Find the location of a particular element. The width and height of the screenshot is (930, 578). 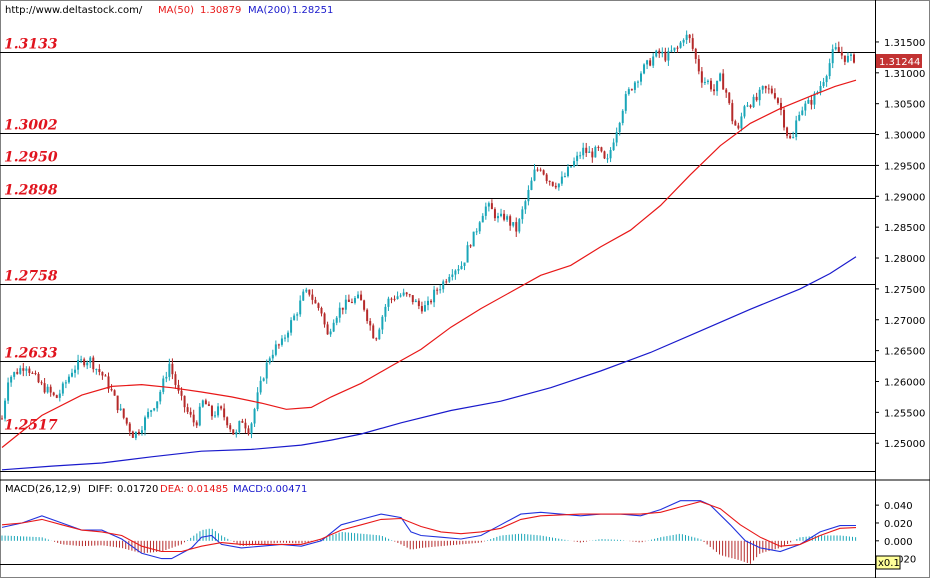

diff-value: 0.01720 is located at coordinates (137, 489).